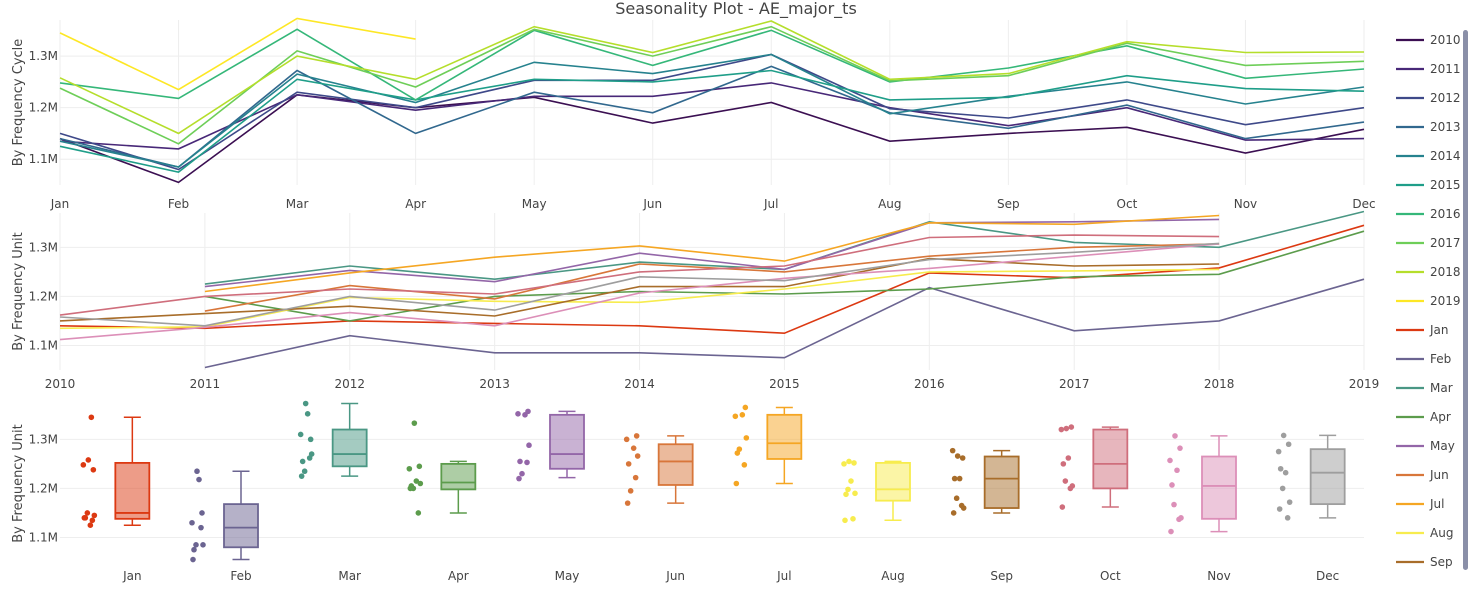  I want to click on box-May, so click(567, 441).